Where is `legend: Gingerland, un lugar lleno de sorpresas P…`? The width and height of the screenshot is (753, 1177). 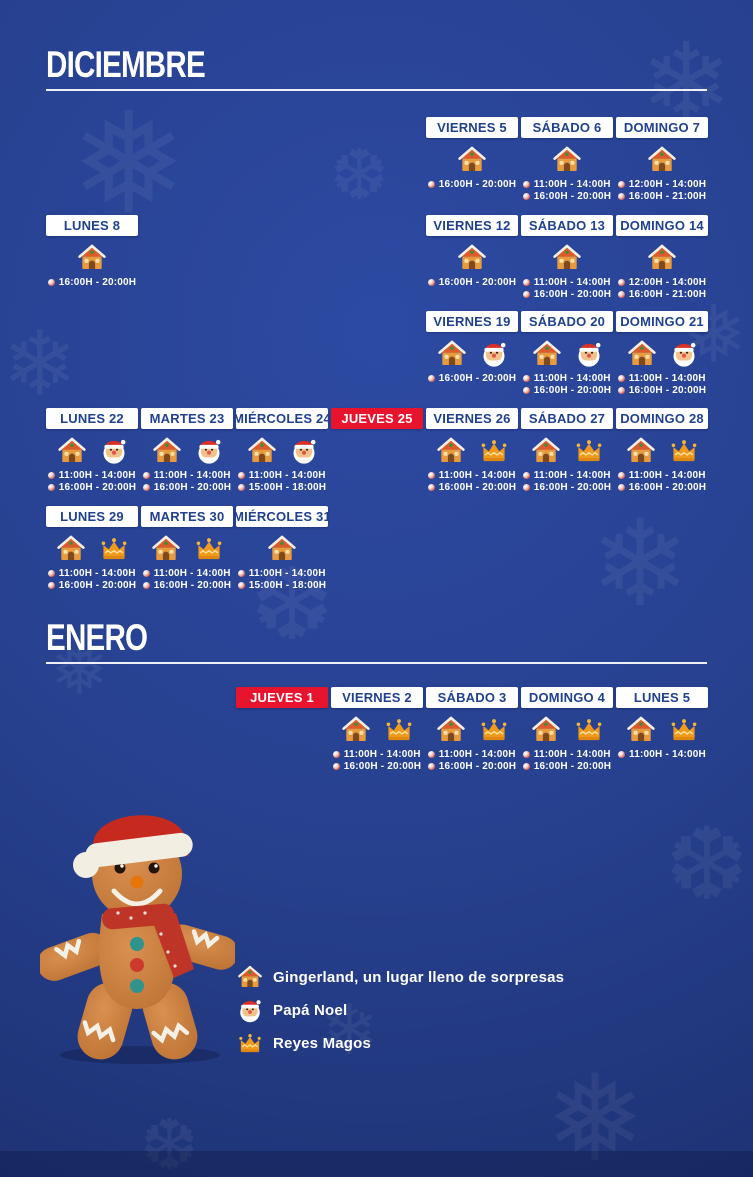 legend: Gingerland, un lugar lleno de sorpresas P… is located at coordinates (400, 1010).